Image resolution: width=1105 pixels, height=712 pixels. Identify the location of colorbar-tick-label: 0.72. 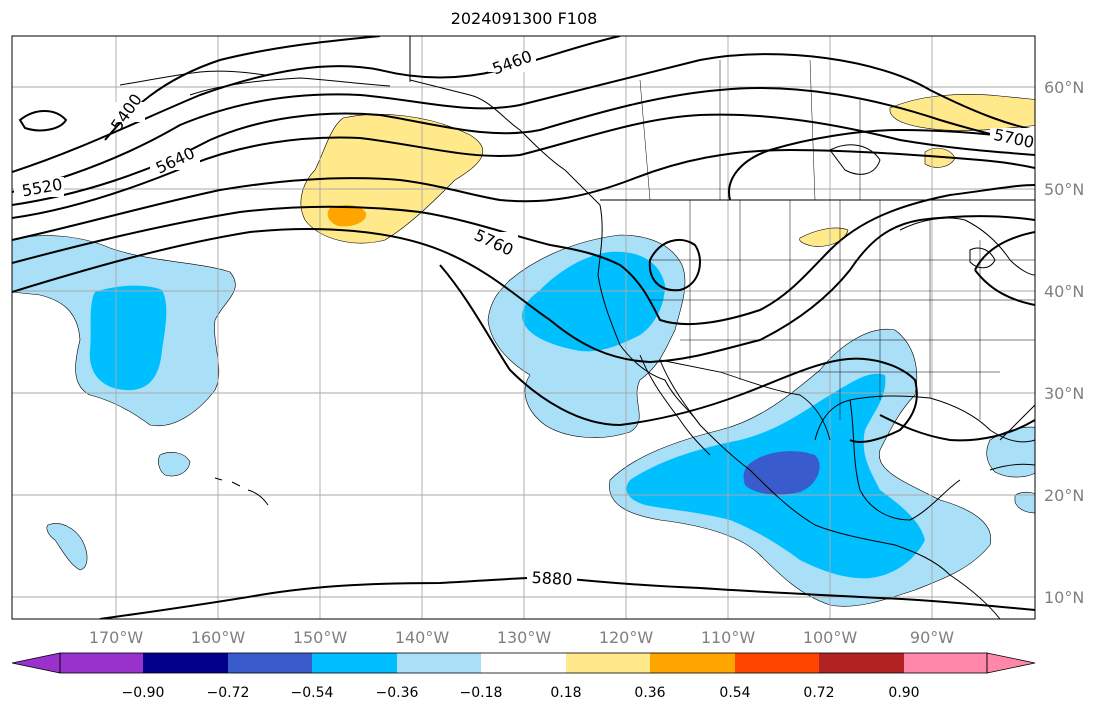
(818, 693).